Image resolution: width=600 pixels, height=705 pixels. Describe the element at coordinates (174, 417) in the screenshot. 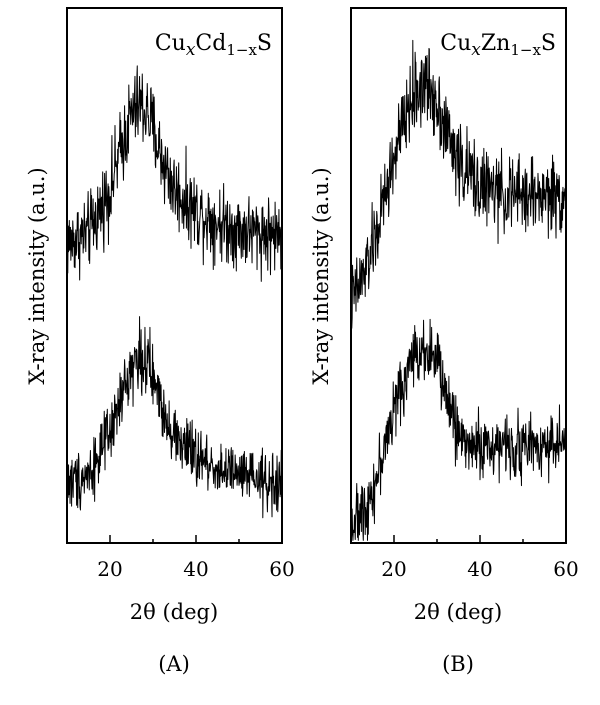

I see `panel-a-series-2-trace` at that location.